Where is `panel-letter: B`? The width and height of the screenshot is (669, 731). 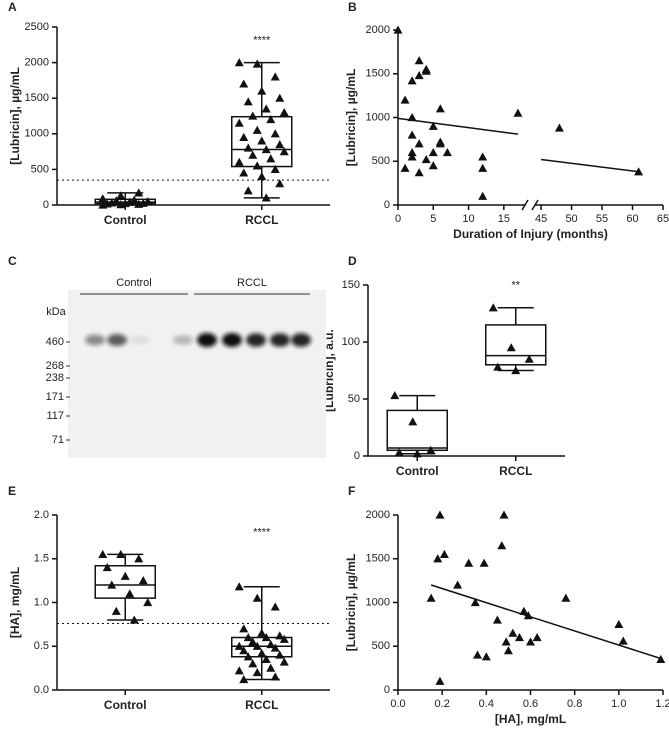
panel-letter: B is located at coordinates (352, 7).